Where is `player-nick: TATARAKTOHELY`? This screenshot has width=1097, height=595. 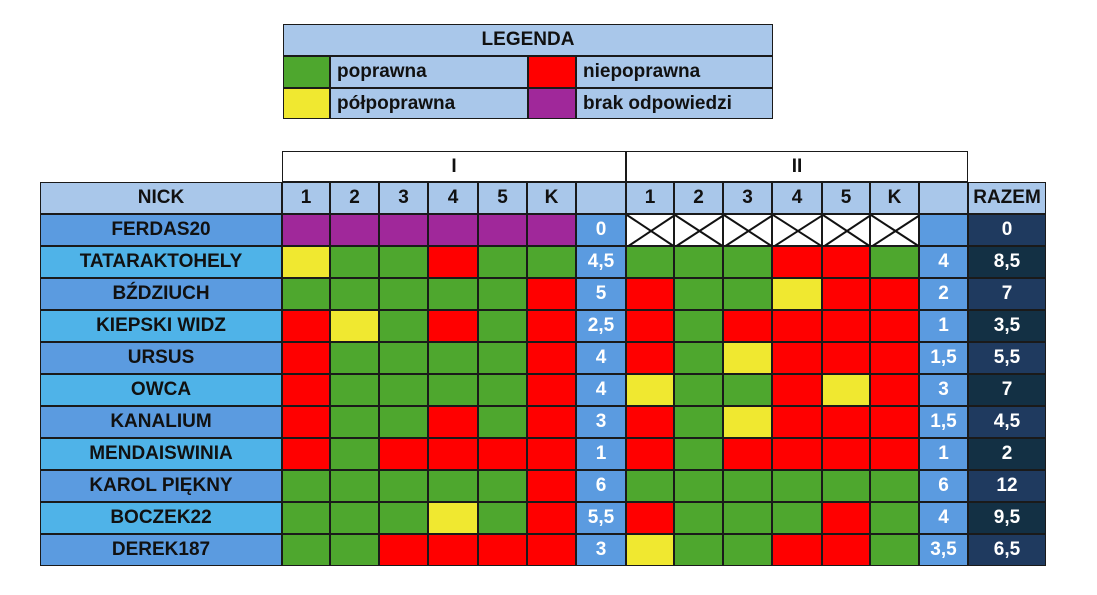 player-nick: TATARAKTOHELY is located at coordinates (161, 262).